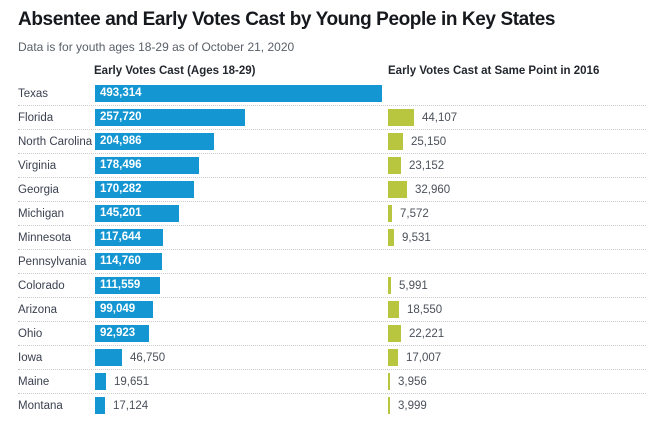 The height and width of the screenshot is (440, 650). What do you see at coordinates (148, 358) in the screenshot?
I see `value-2020-label: 46,750` at bounding box center [148, 358].